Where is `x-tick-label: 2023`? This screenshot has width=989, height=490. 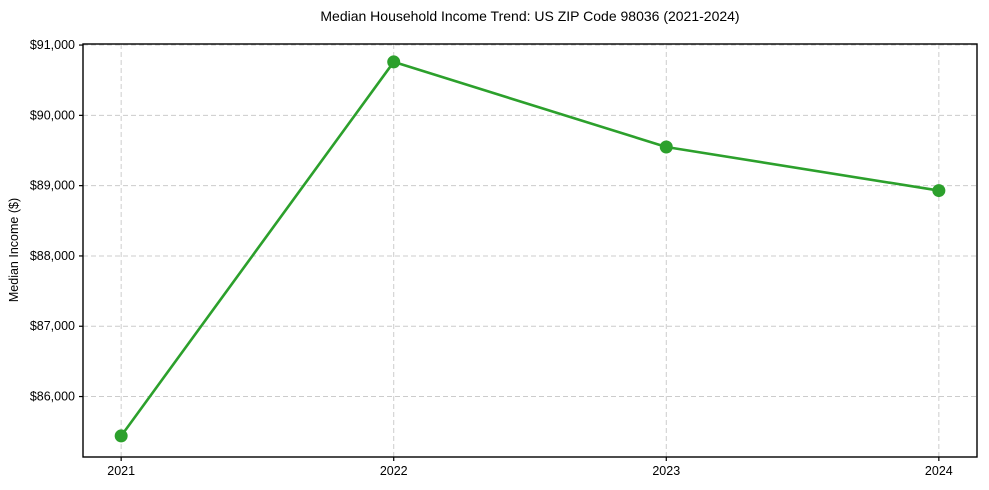
x-tick-label: 2023 is located at coordinates (666, 471).